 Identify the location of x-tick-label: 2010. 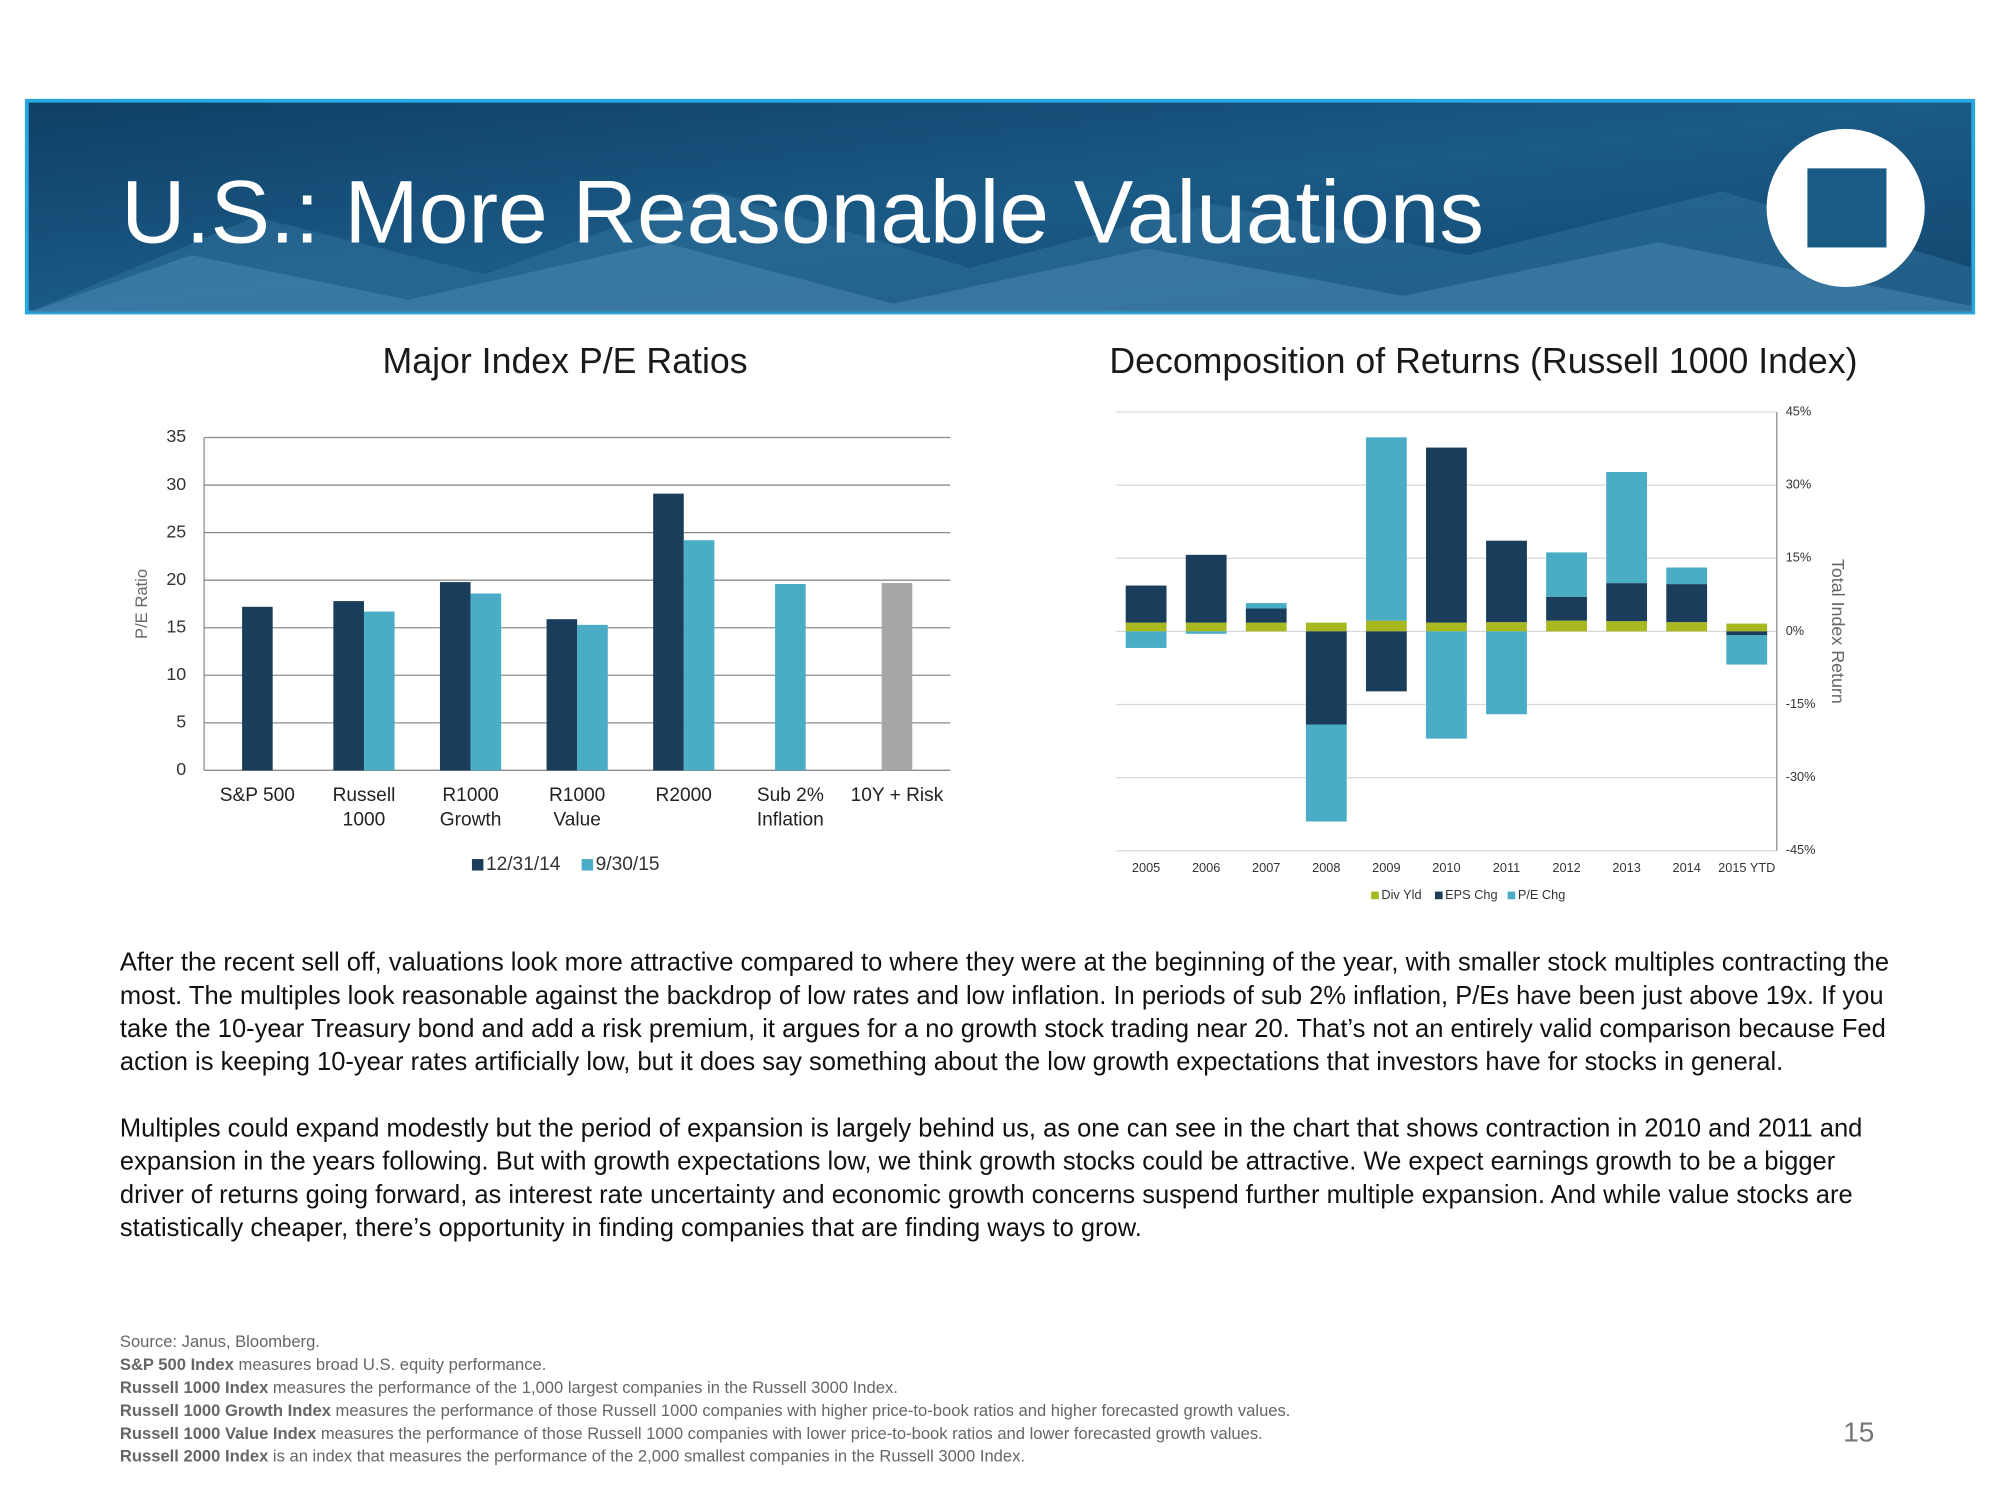
(1446, 867).